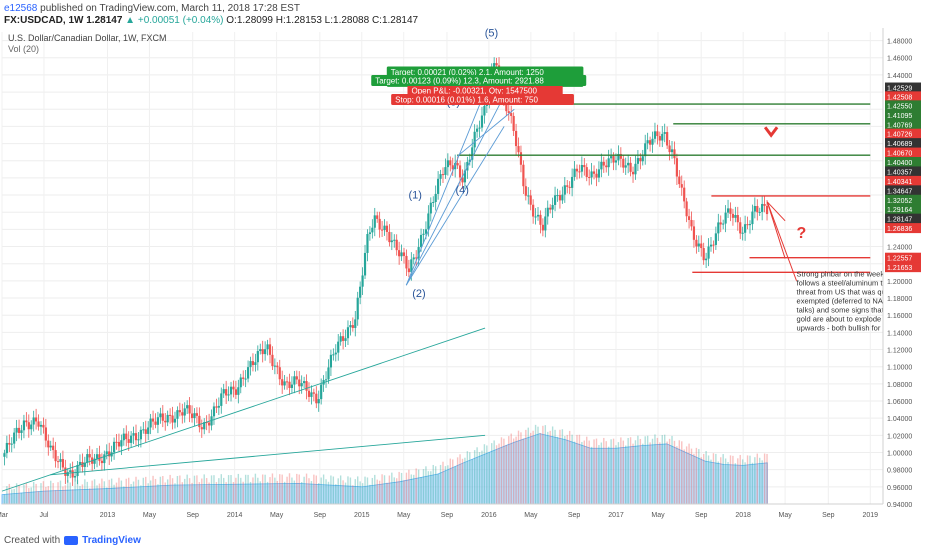 The height and width of the screenshot is (550, 932). I want to click on time-tick-label: May, so click(277, 515).